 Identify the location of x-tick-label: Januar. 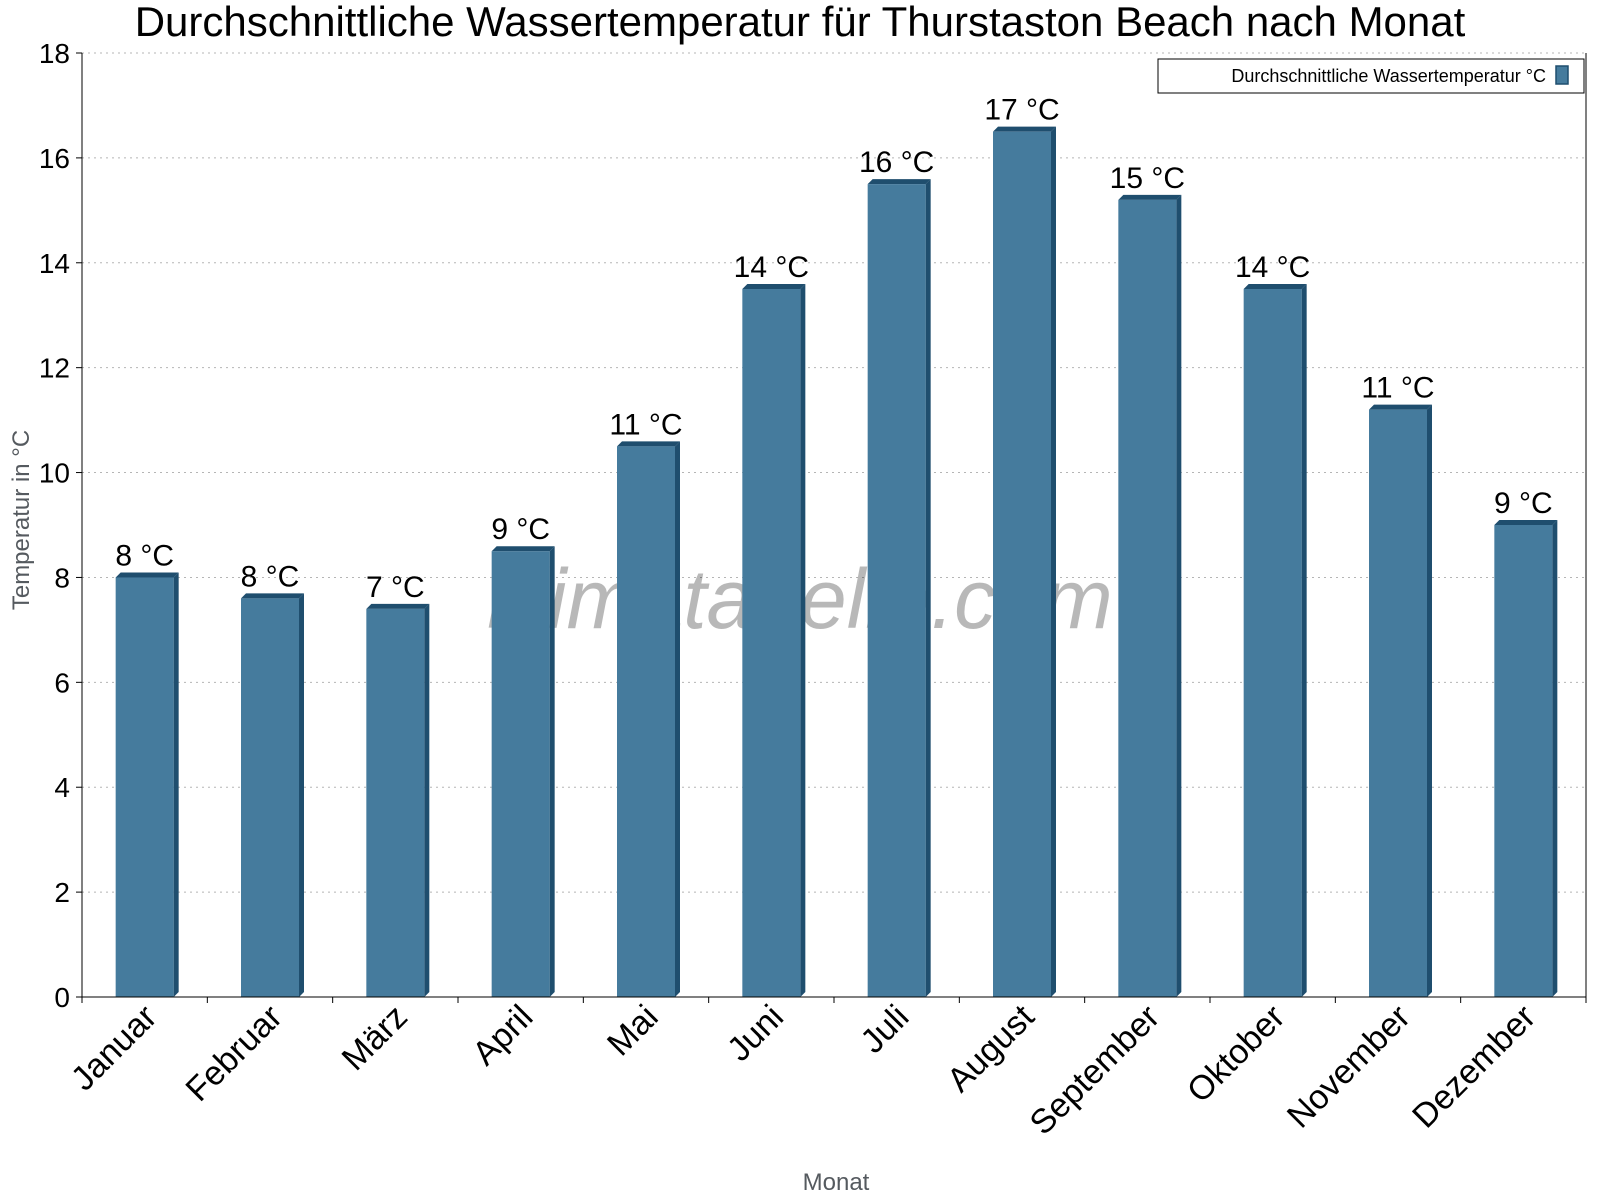
(114, 1048).